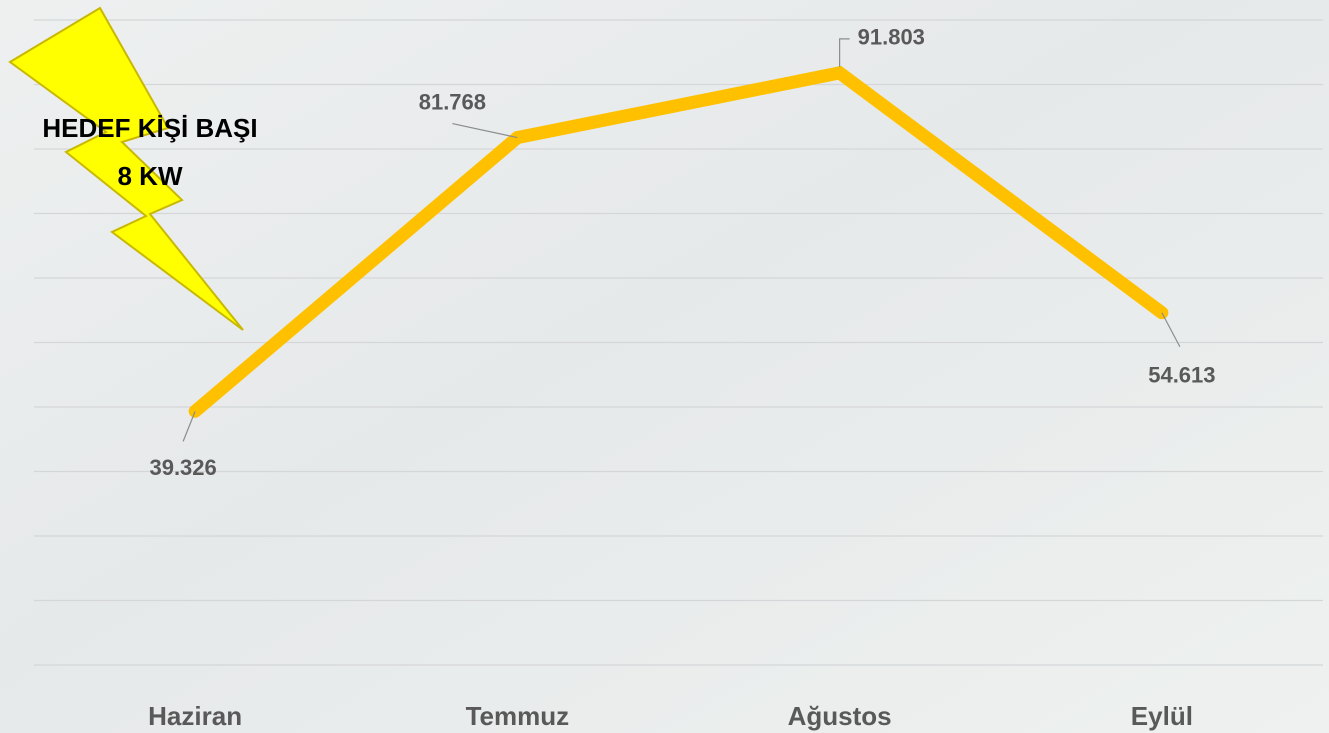 This screenshot has height=733, width=1329. I want to click on annotation: HEDEF KİŞİ BAŞI, so click(149, 128).